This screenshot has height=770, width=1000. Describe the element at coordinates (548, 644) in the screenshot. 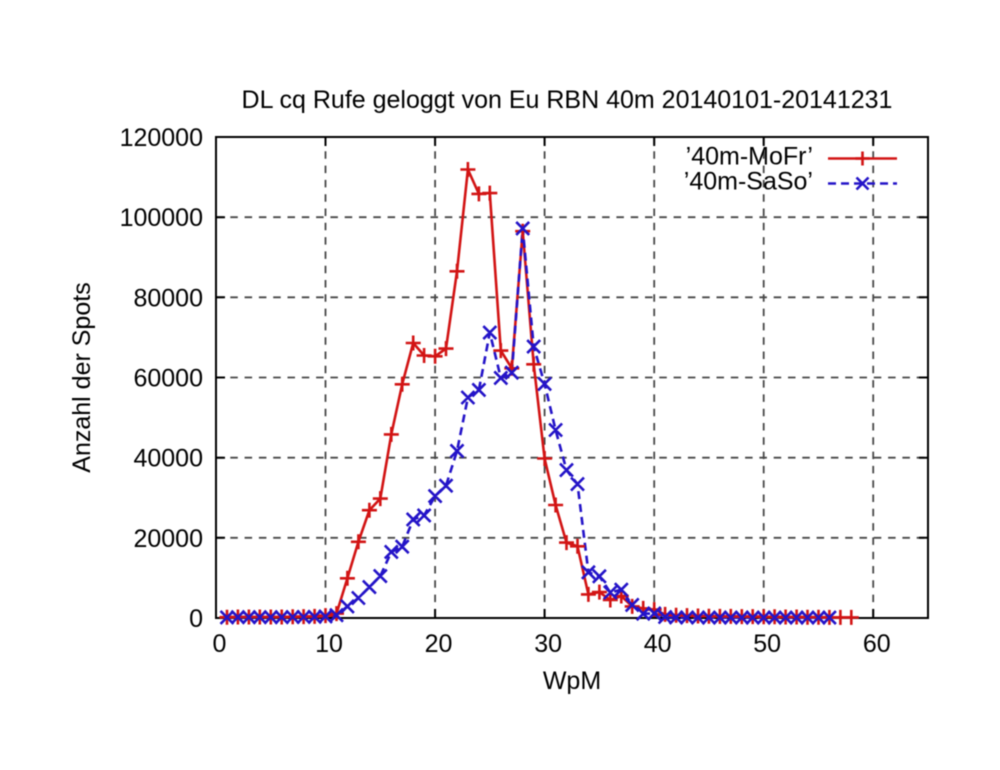

I see `svg-text: 30` at that location.